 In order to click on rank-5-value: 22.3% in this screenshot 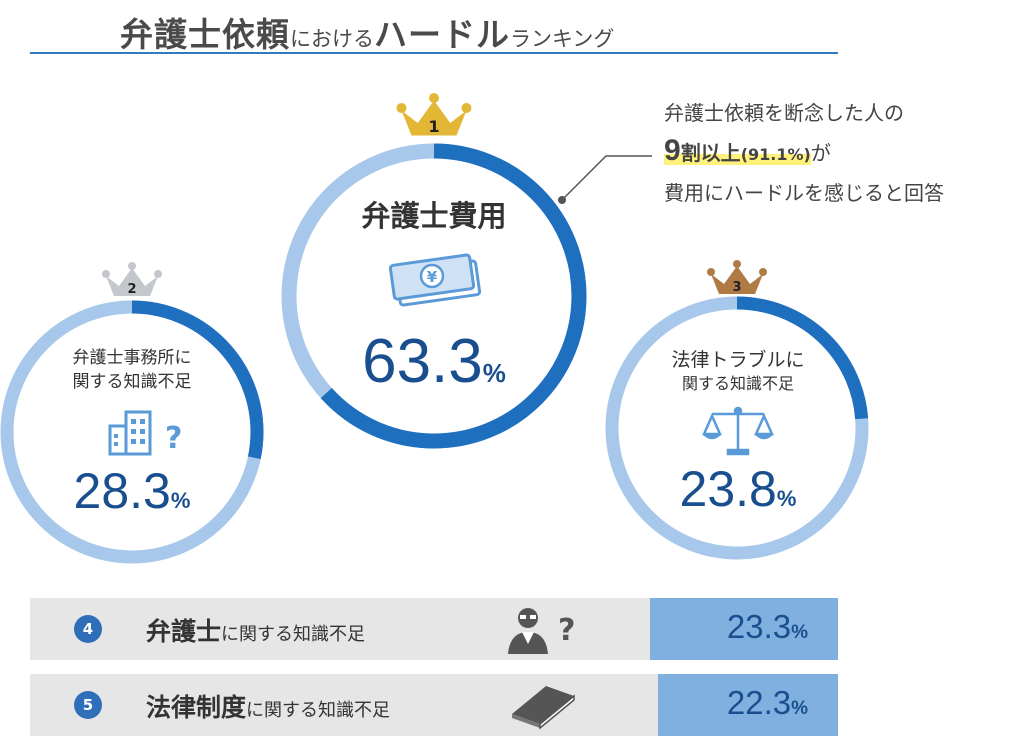, I will do `click(767, 703)`.